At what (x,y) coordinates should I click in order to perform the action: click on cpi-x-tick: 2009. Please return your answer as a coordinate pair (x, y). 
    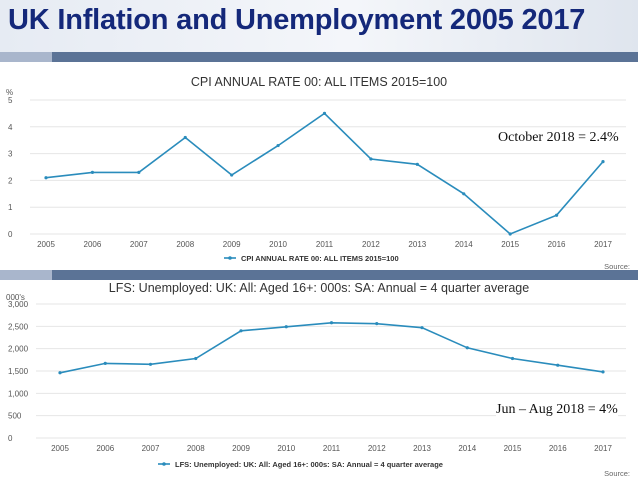
    Looking at the image, I should click on (232, 244).